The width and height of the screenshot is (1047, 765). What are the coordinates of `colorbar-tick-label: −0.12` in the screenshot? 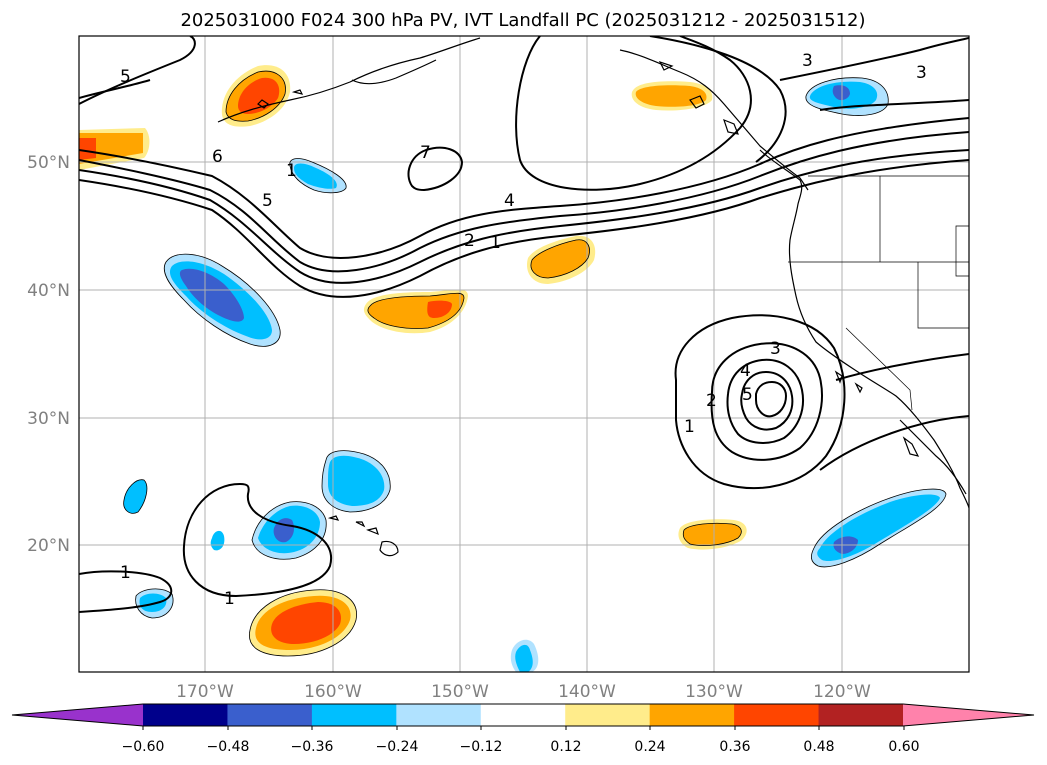 It's located at (481, 747).